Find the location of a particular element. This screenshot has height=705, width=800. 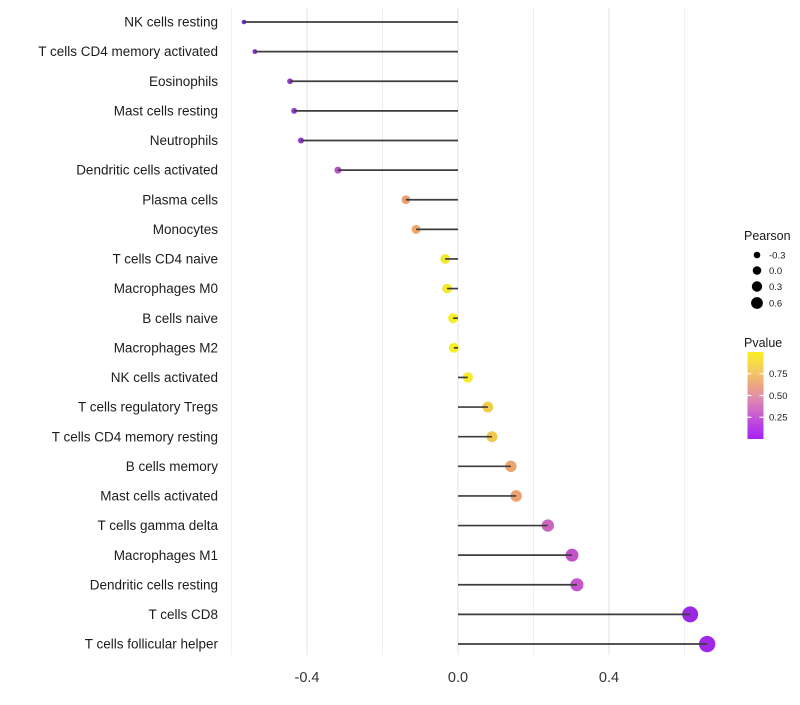

legend-pvalue-title: Pvalue is located at coordinates (763, 343).